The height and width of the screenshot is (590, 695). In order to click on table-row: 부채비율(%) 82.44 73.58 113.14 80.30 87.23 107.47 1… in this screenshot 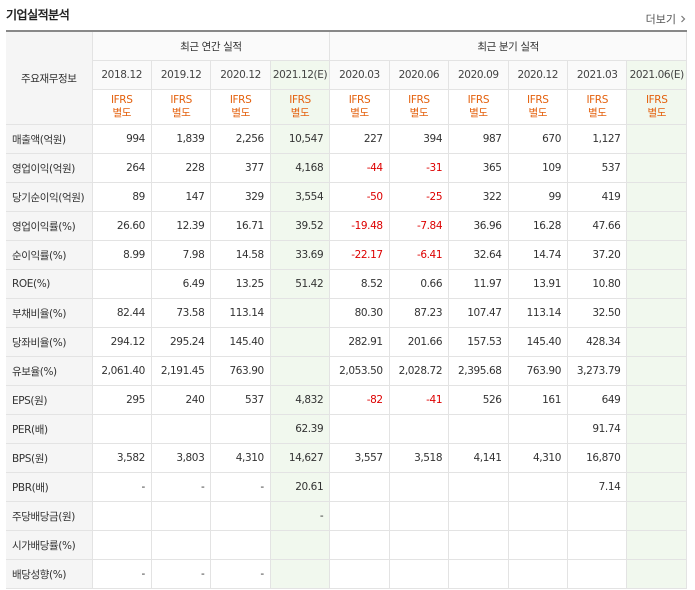, I will do `click(346, 313)`.